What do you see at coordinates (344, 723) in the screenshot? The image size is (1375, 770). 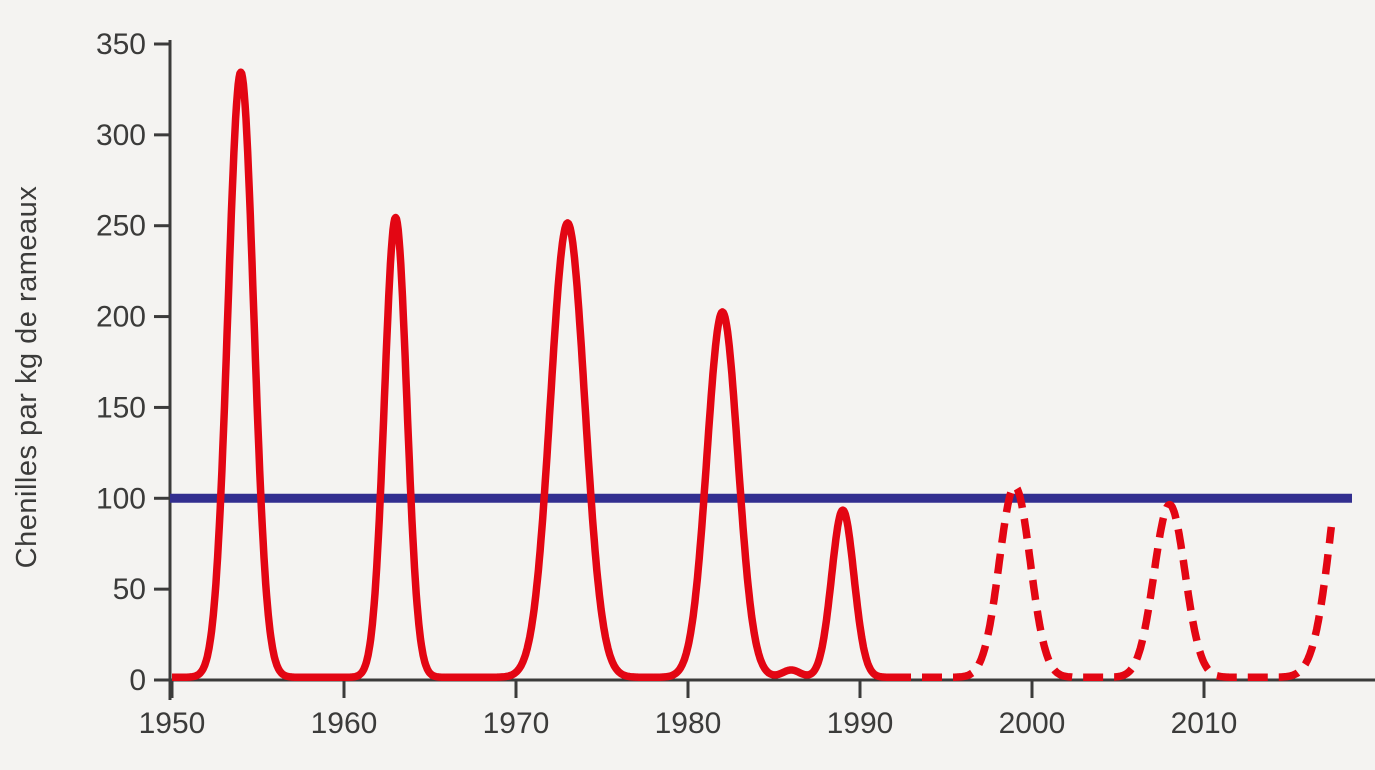 I see `x-tick-label: 1960` at bounding box center [344, 723].